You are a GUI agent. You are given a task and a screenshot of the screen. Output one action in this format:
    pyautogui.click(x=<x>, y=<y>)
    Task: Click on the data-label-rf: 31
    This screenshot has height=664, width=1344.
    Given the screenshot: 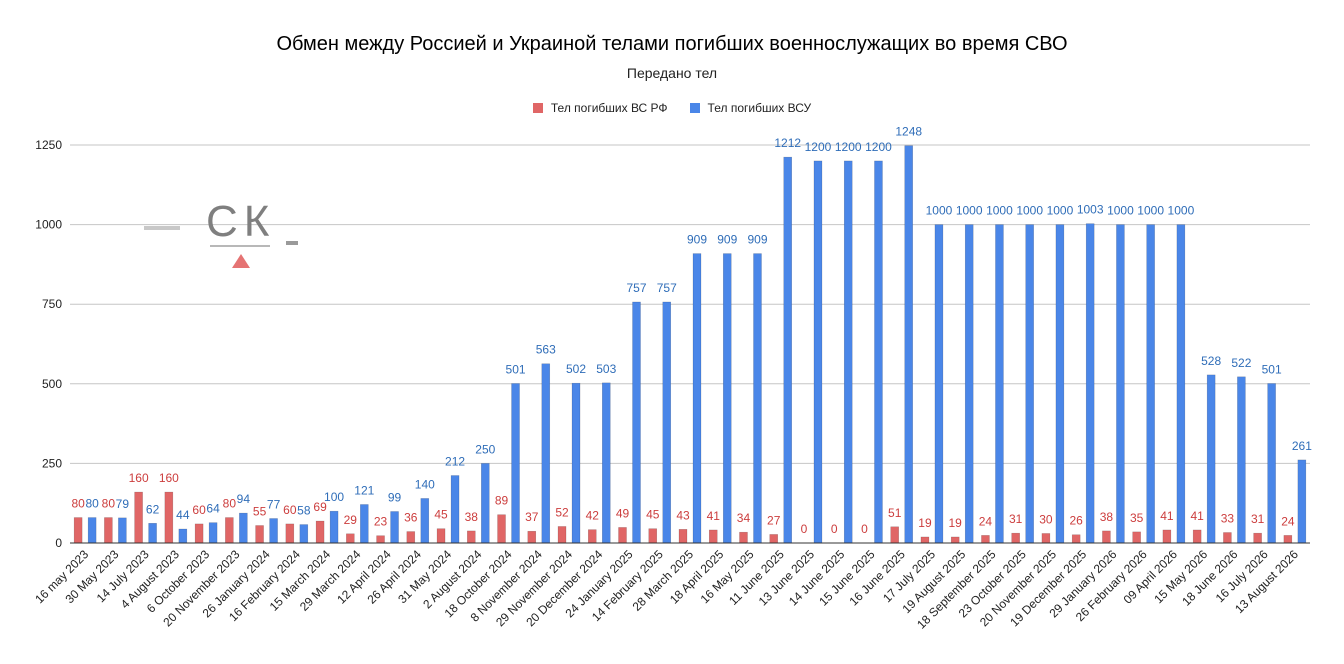 What is the action you would take?
    pyautogui.click(x=1016, y=519)
    